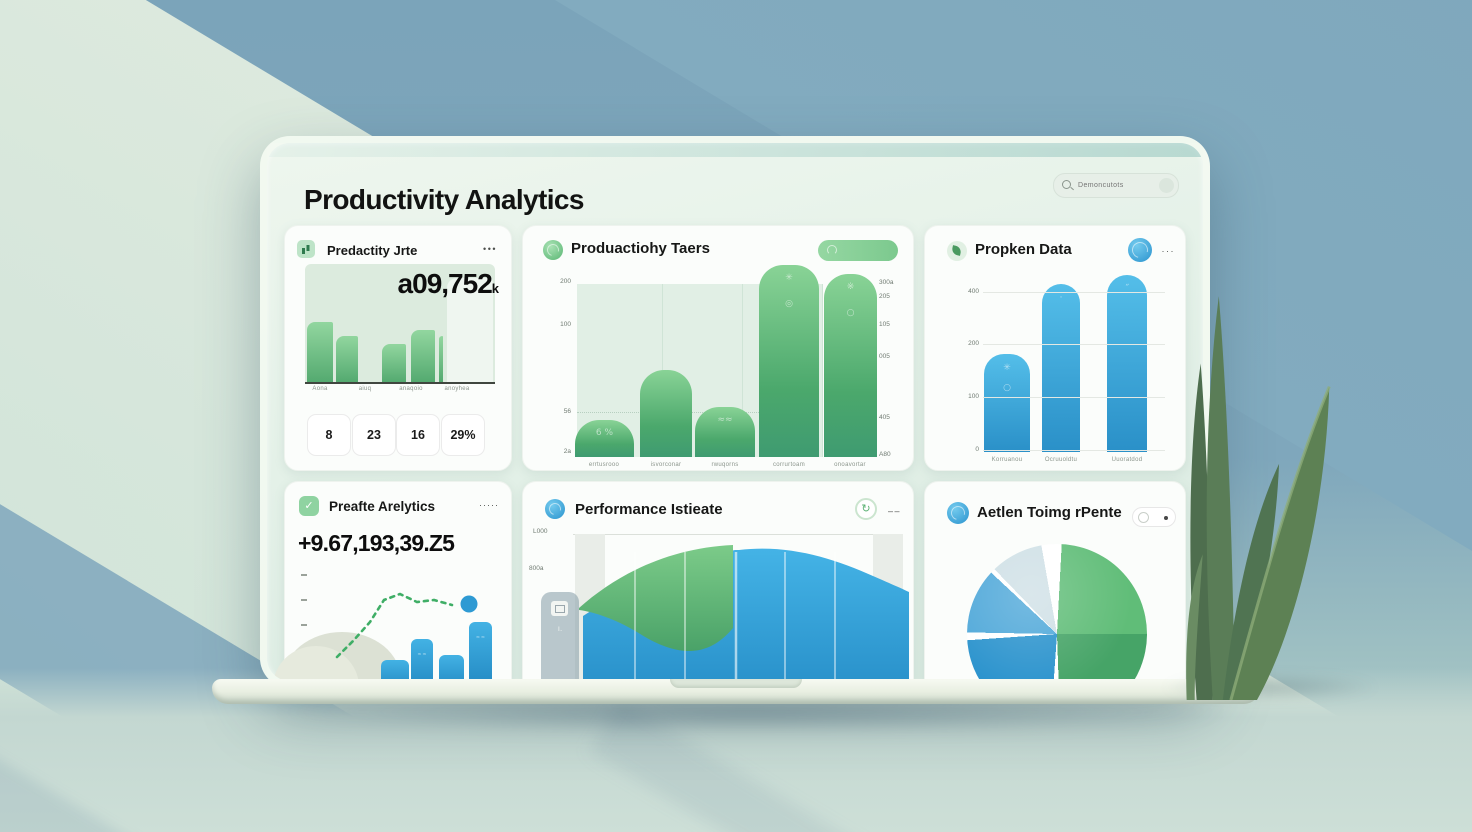 This screenshot has width=1472, height=832. Describe the element at coordinates (884, 296) in the screenshot. I see `axis-label: 205` at that location.